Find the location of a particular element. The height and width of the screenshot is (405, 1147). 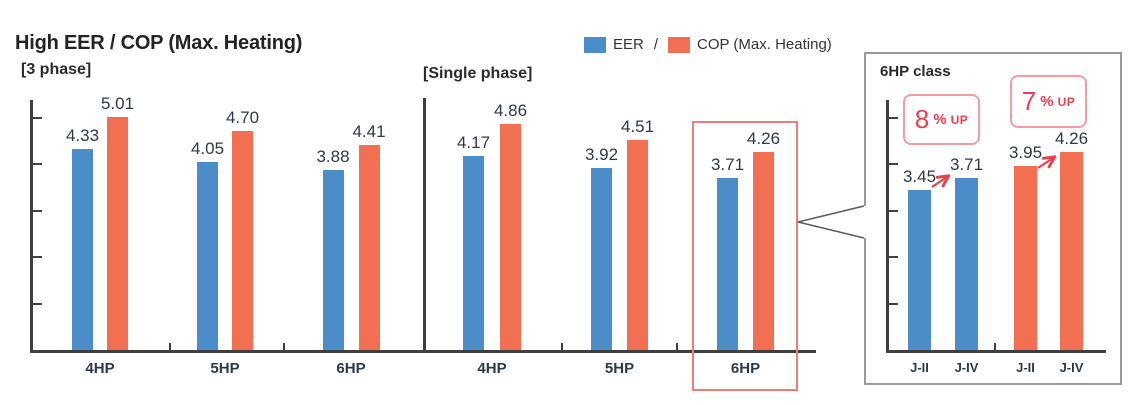

value-label: 4.86 is located at coordinates (510, 111).